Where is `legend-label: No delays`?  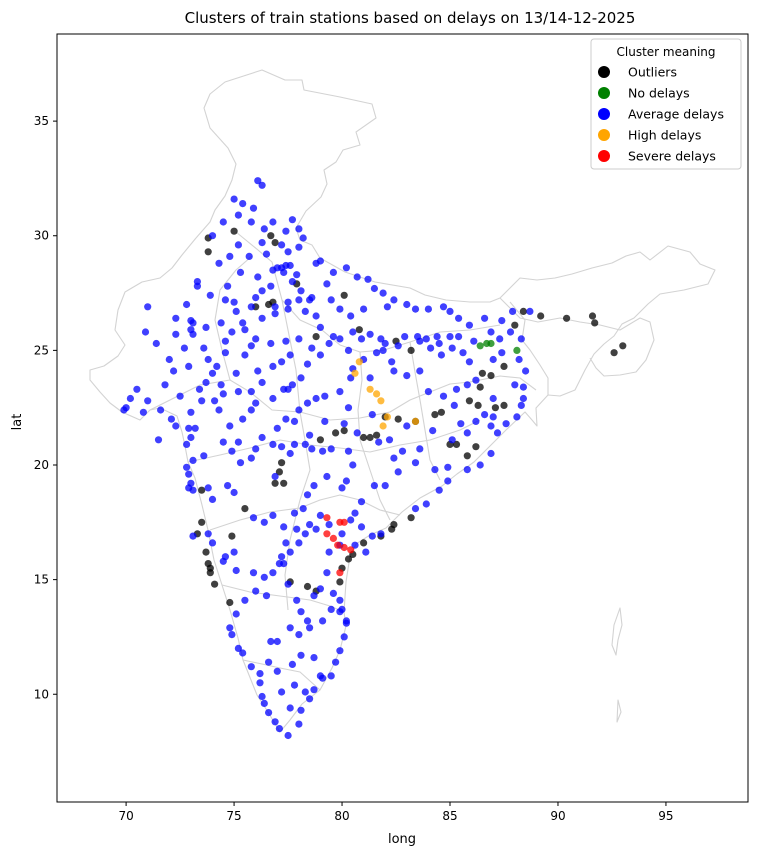
legend-label: No delays is located at coordinates (659, 93).